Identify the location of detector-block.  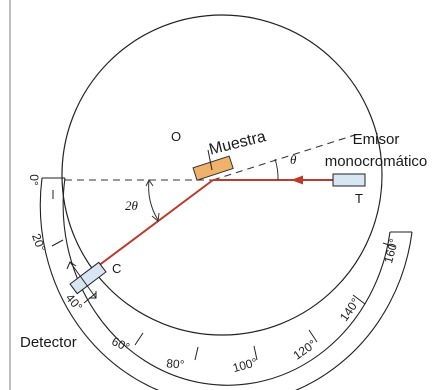
(88, 278).